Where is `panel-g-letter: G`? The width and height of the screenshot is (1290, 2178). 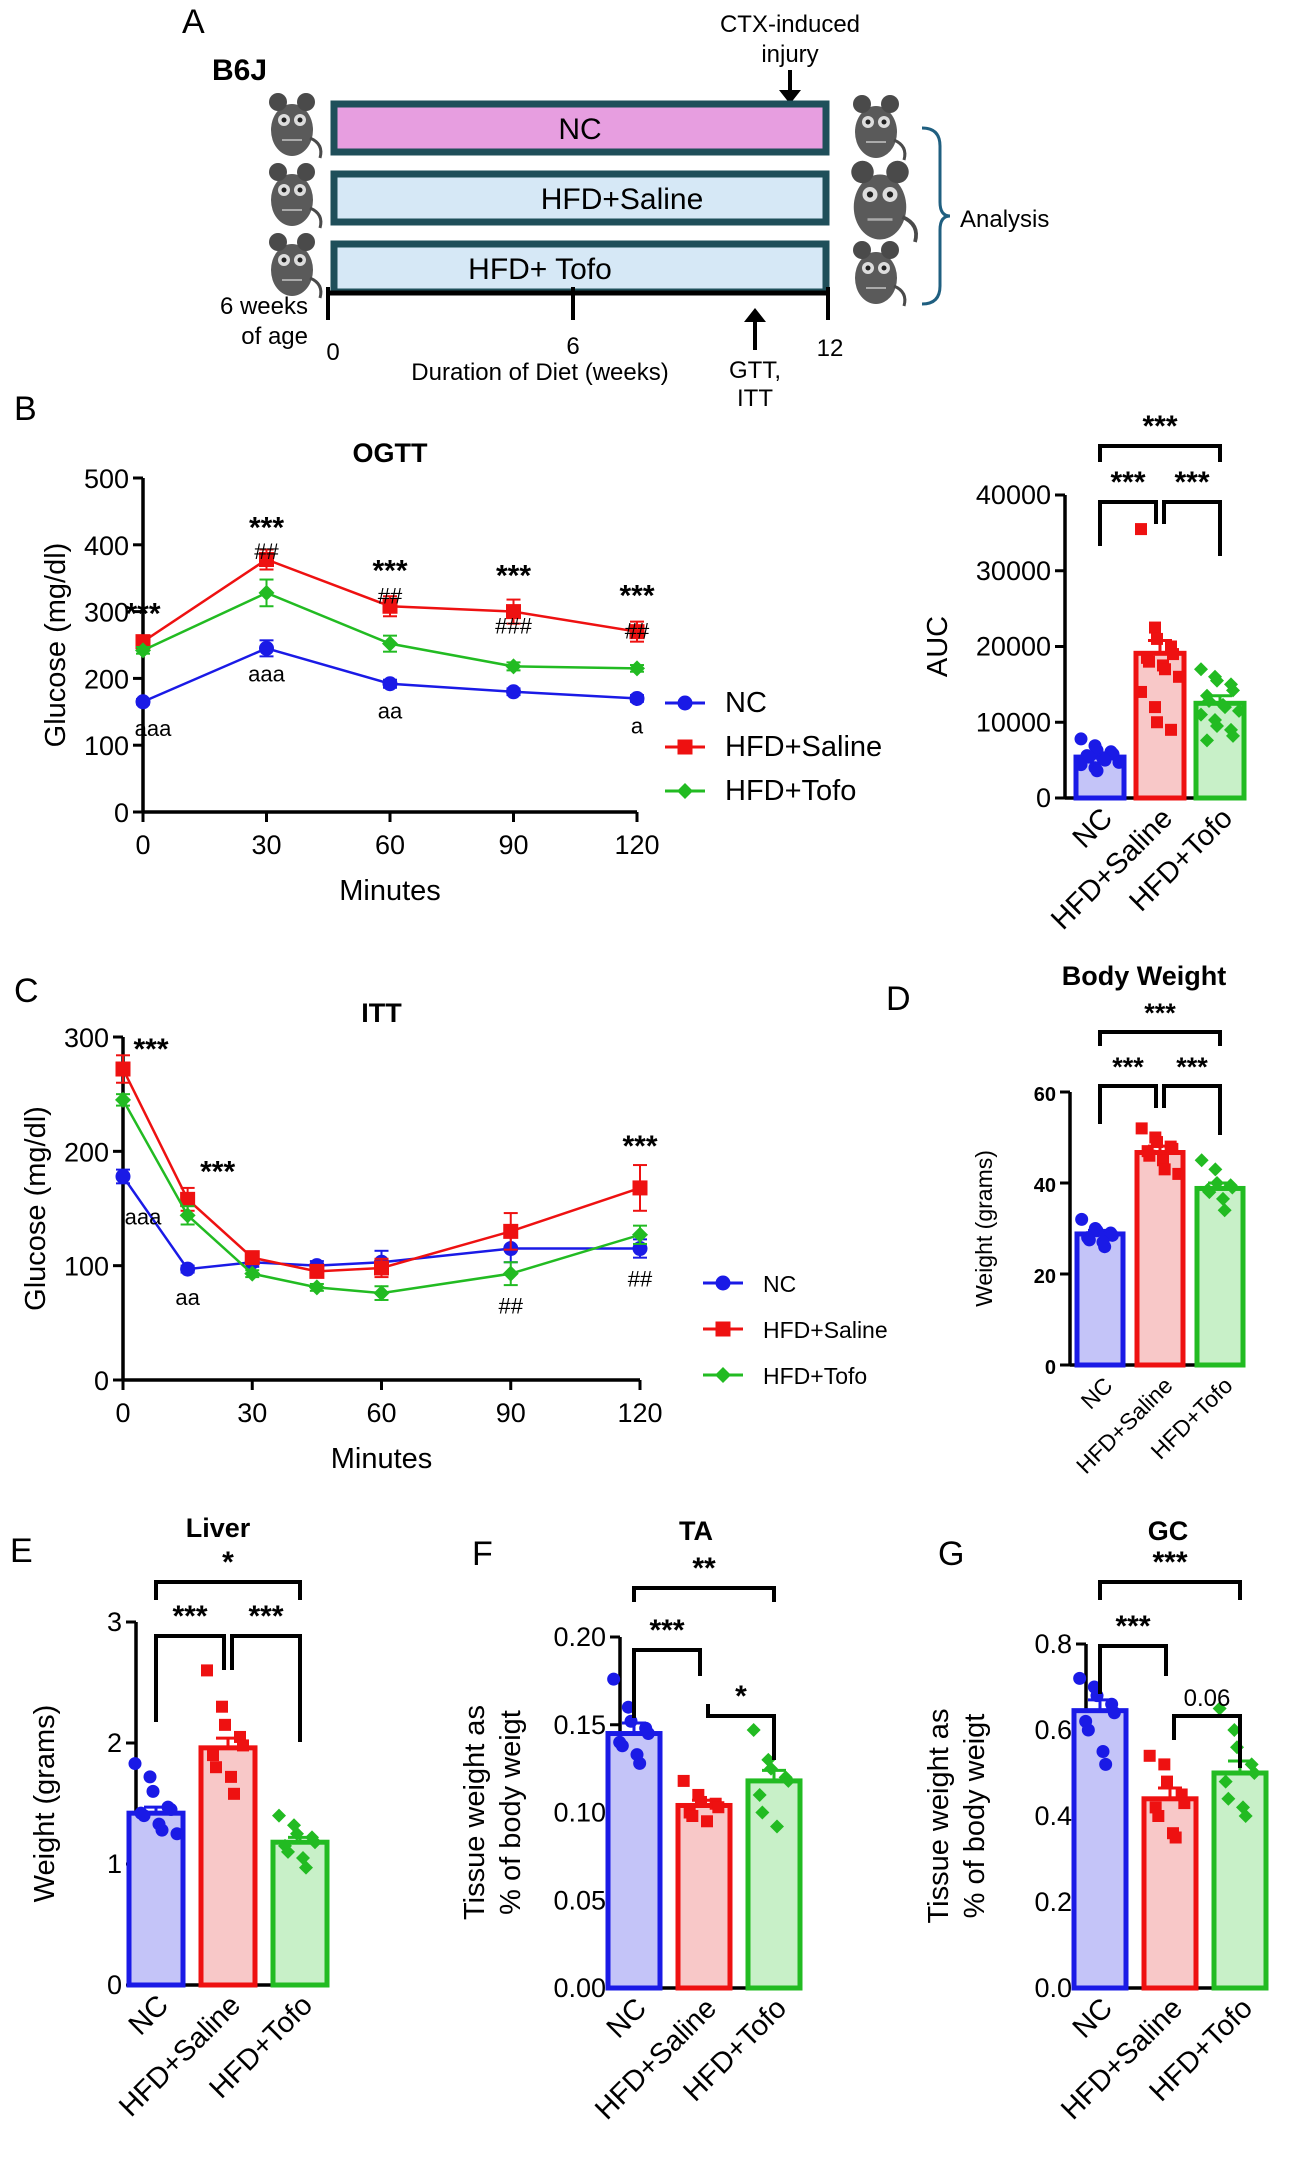
panel-g-letter: G is located at coordinates (951, 1554).